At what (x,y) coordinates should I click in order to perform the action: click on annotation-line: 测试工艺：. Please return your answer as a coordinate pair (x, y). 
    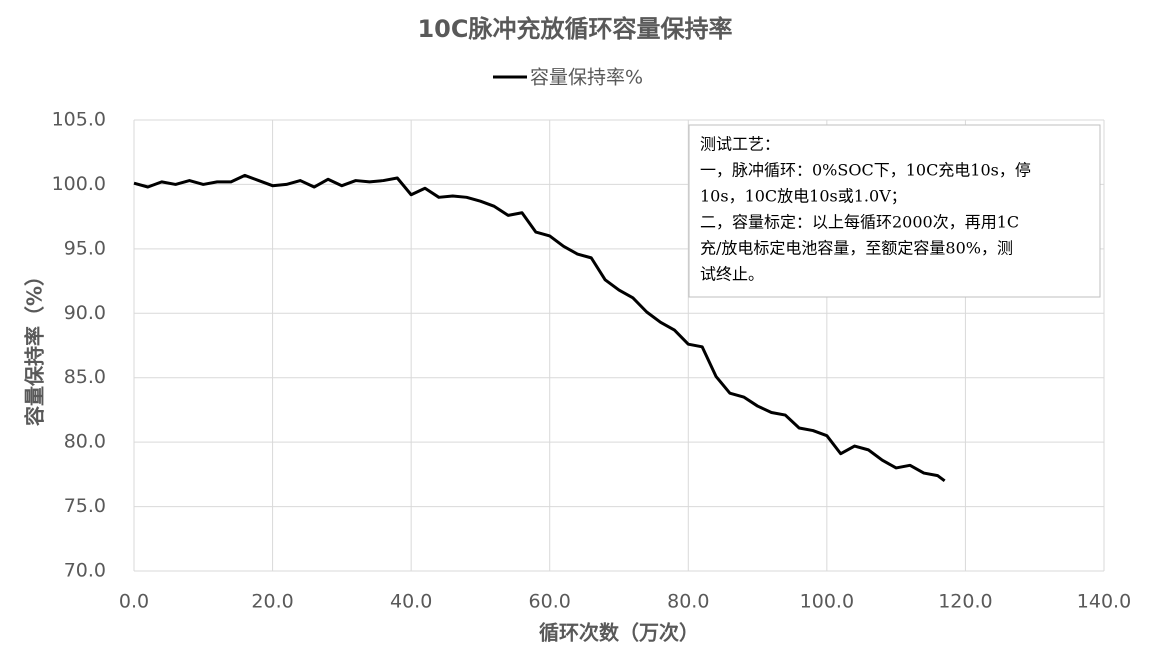
    Looking at the image, I should click on (740, 144).